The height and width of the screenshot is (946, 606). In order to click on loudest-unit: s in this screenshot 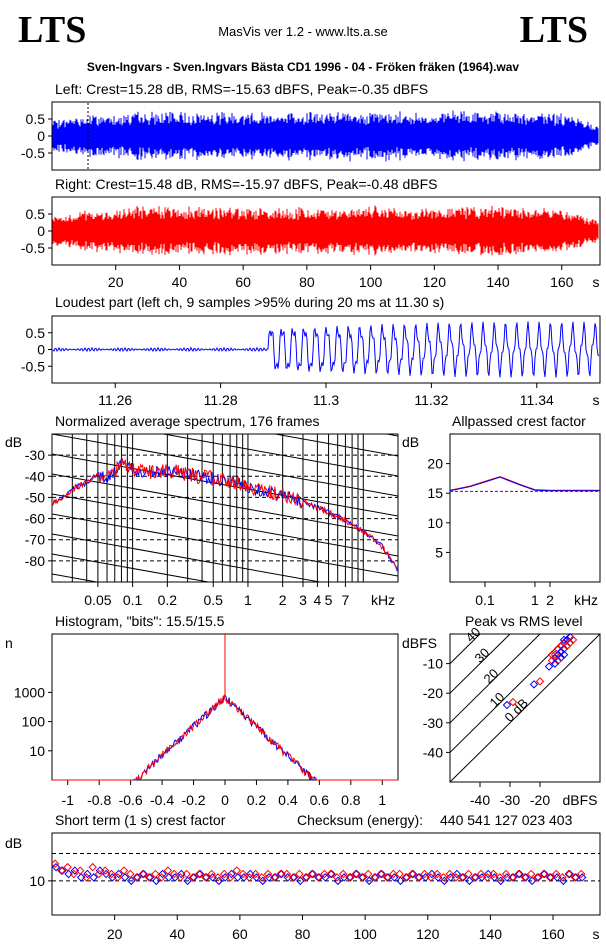, I will do `click(596, 400)`.